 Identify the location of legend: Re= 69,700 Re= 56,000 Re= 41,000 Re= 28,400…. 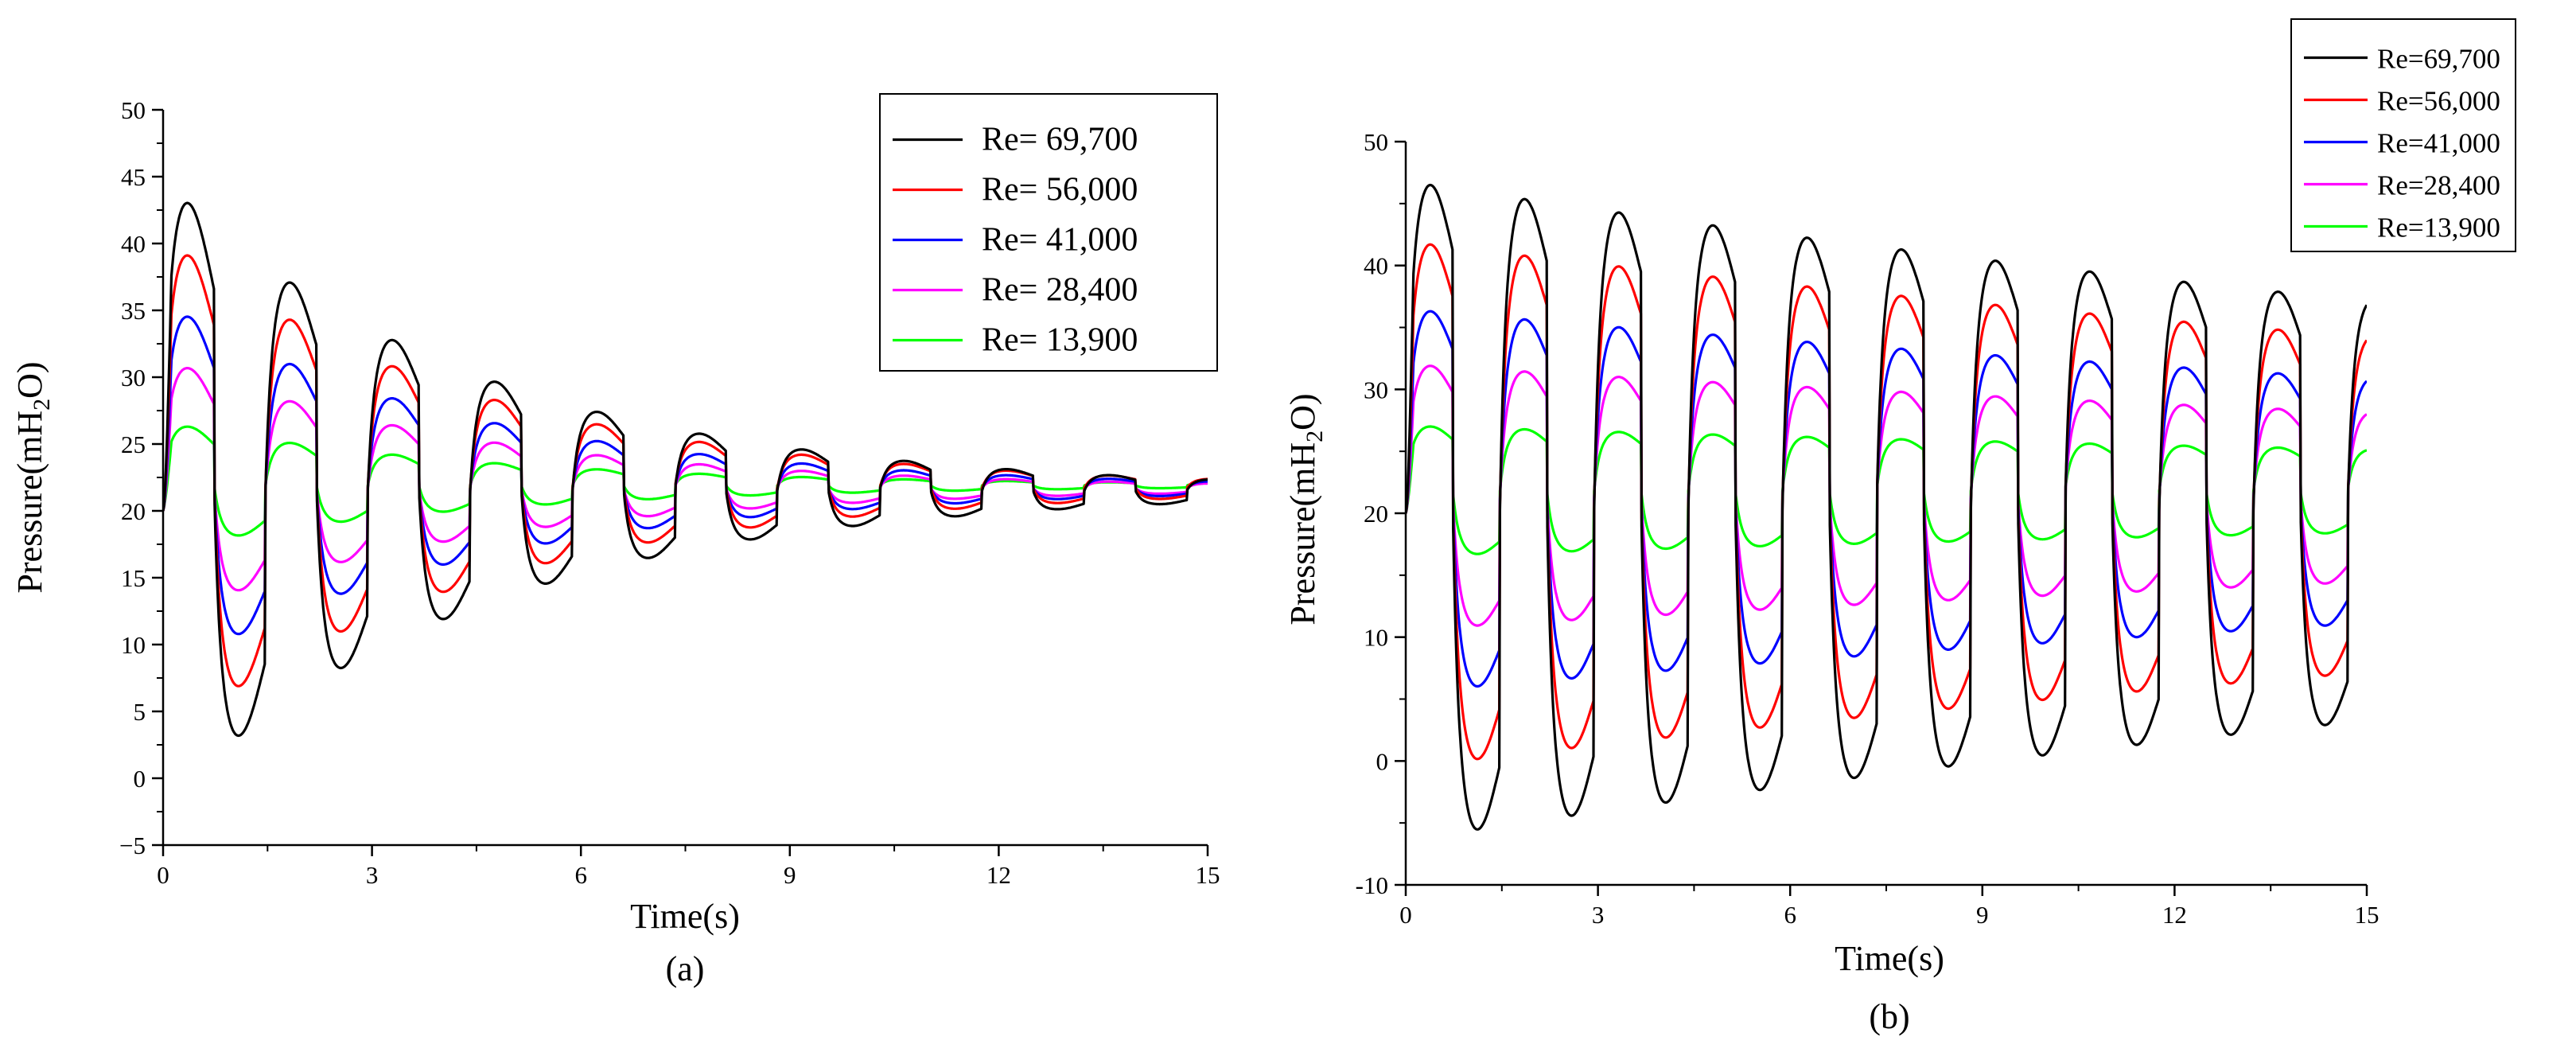
(1049, 232).